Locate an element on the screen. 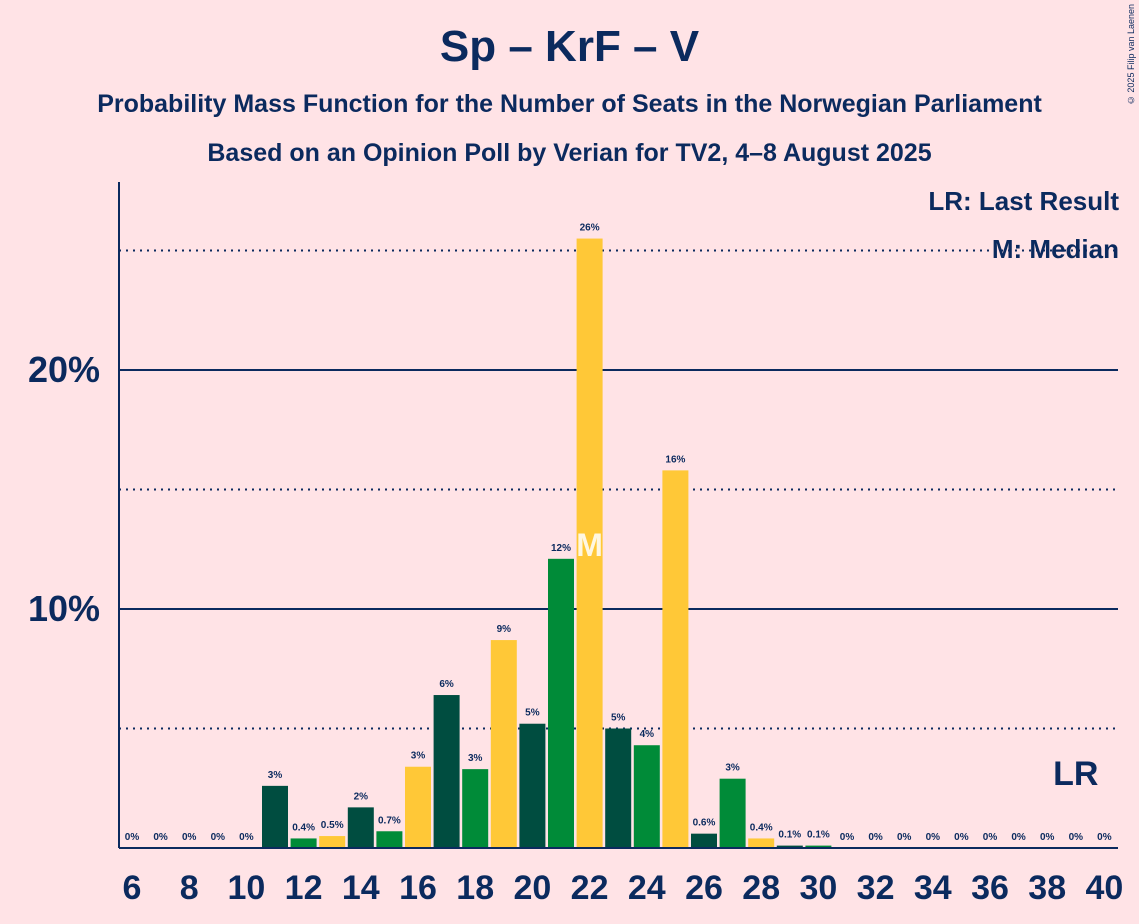 The width and height of the screenshot is (1139, 924). bar-value-label: 0.7% is located at coordinates (389, 820).